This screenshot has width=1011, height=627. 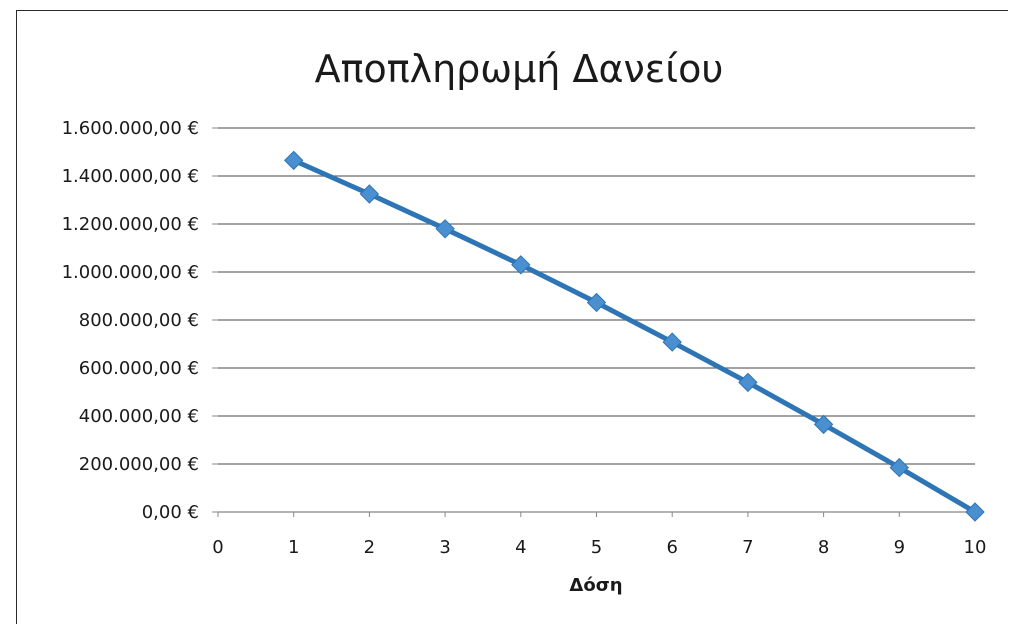 I want to click on x-axis-ticks: 0 1 2 3 4 5 6 7 8 9 10, so click(x=599, y=535).